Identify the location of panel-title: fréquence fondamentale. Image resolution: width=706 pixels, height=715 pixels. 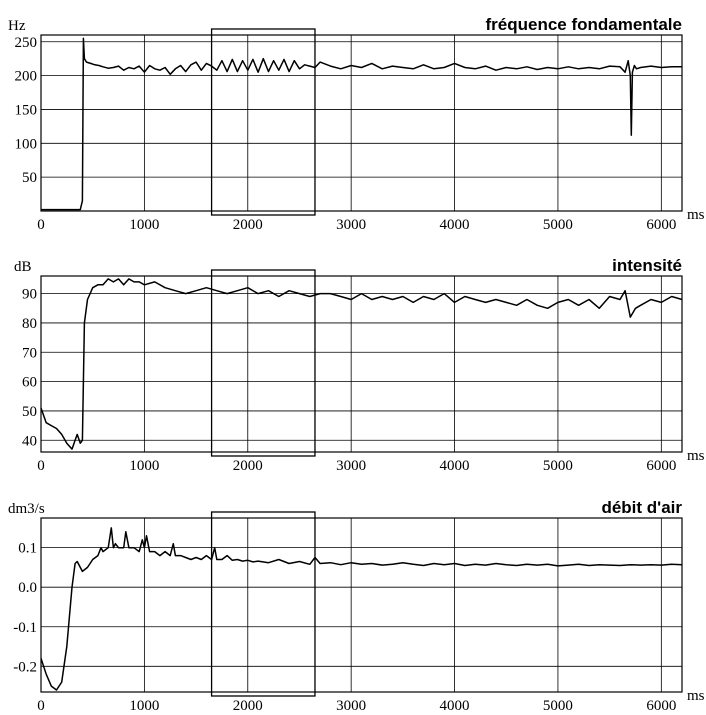
(584, 24).